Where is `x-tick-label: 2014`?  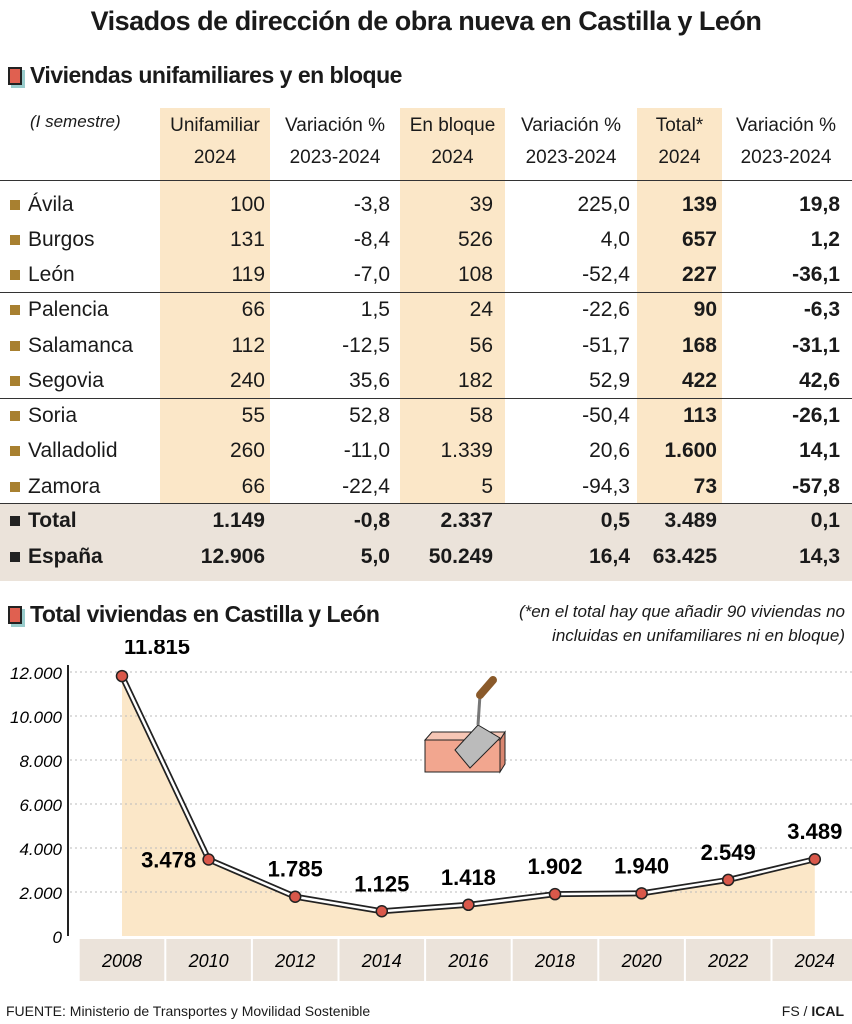
x-tick-label: 2014 is located at coordinates (381, 961).